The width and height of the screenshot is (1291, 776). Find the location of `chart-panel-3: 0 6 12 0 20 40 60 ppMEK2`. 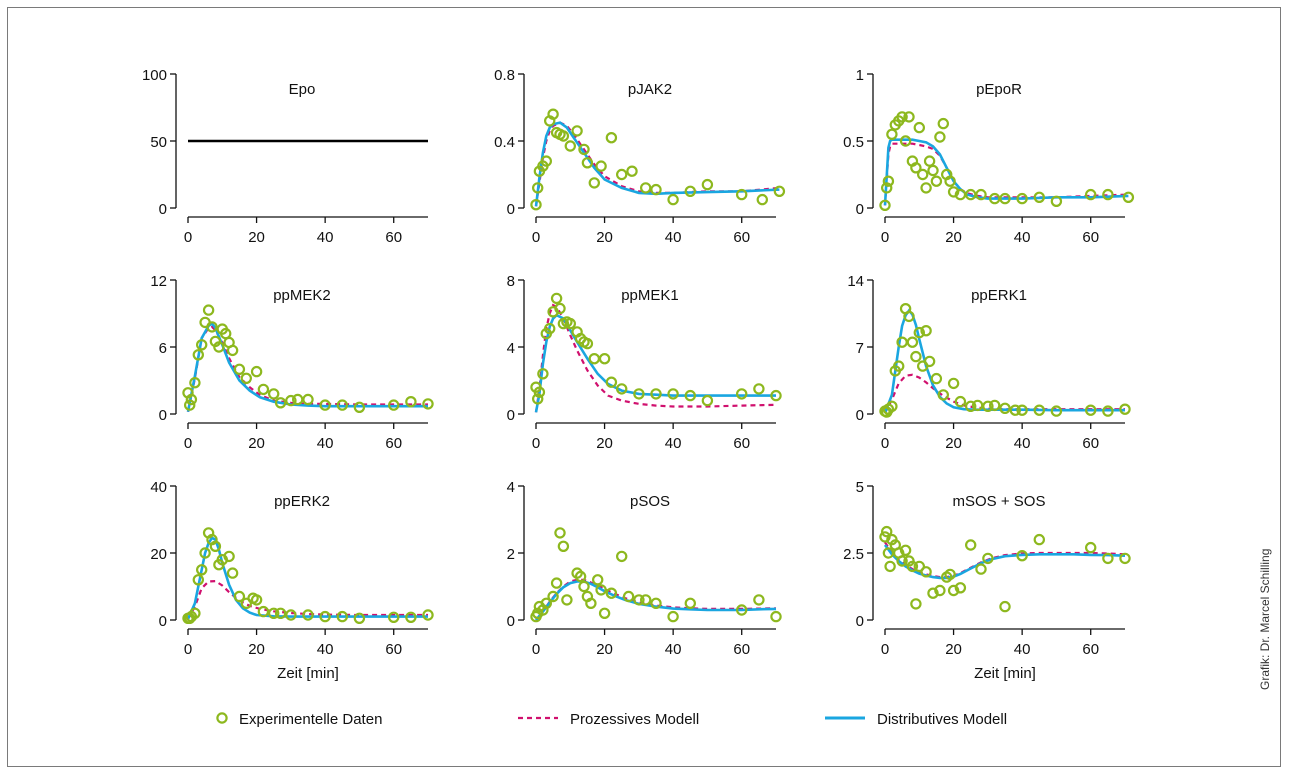

chart-panel-3: 0 6 12 0 20 40 60 ppMEK2 is located at coordinates (292, 362).